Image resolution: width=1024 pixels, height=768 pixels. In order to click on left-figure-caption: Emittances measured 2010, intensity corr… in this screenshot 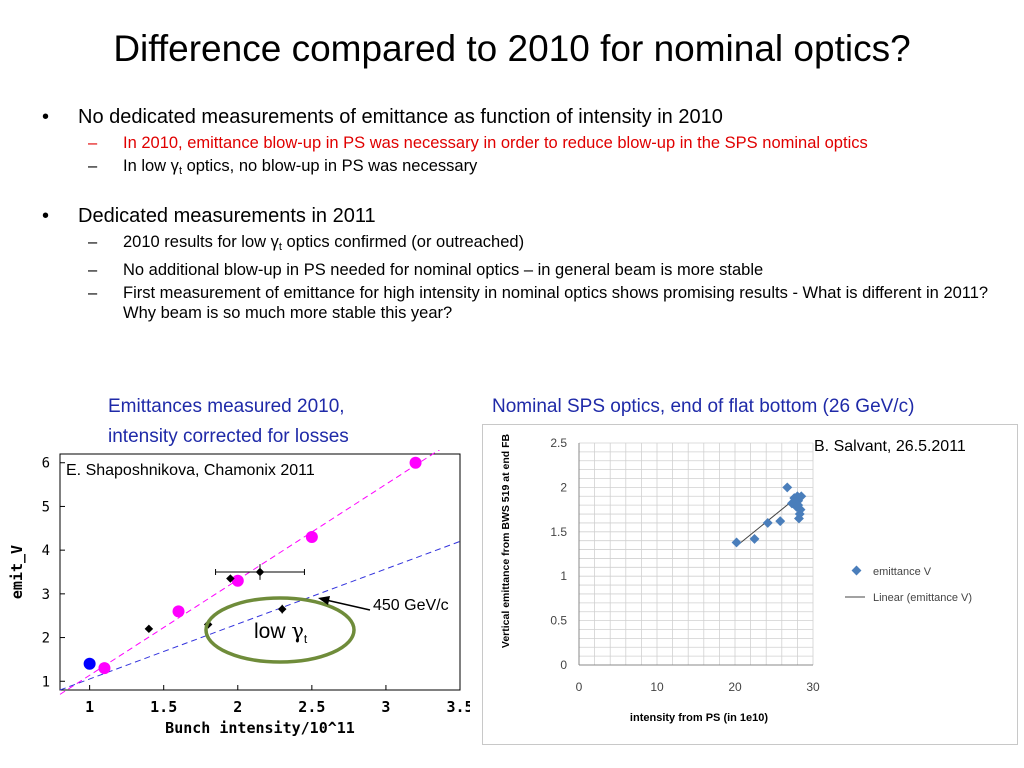, I will do `click(228, 421)`.